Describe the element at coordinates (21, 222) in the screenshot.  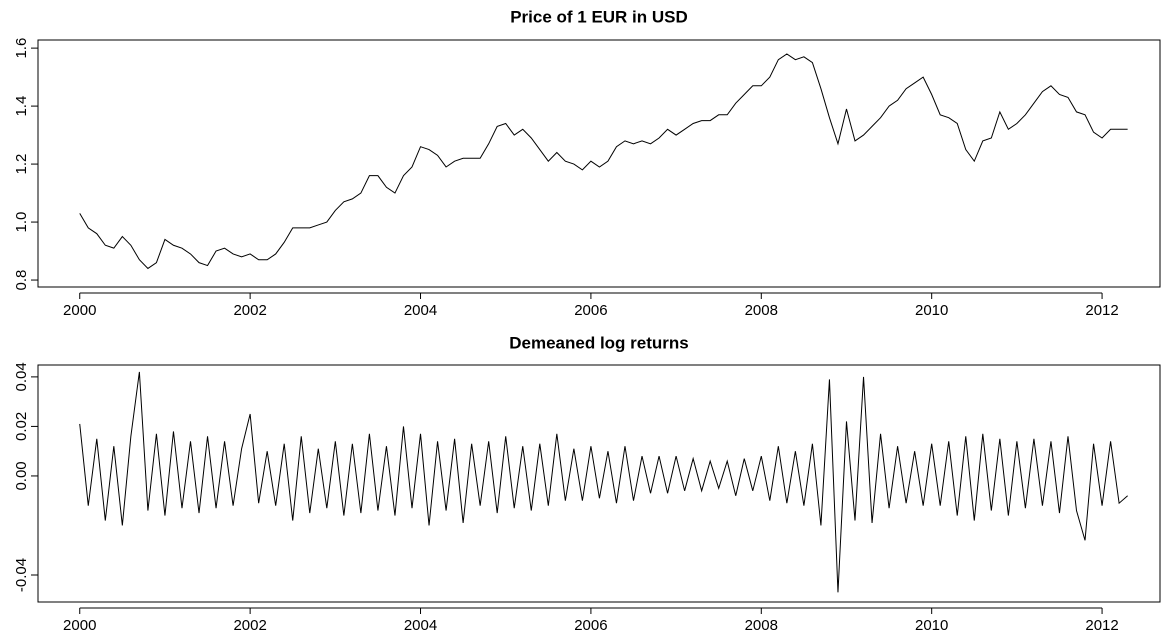
I see `y-tick-label: 1.0` at that location.